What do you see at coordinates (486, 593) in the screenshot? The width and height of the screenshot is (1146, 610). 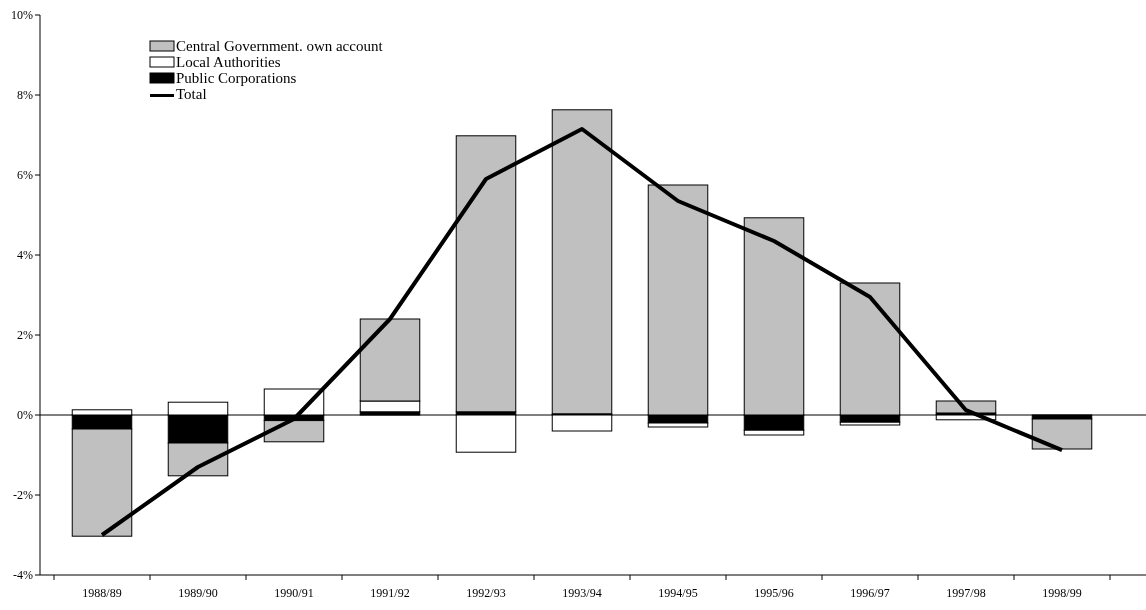 I see `x-tick-label: 1992/93` at bounding box center [486, 593].